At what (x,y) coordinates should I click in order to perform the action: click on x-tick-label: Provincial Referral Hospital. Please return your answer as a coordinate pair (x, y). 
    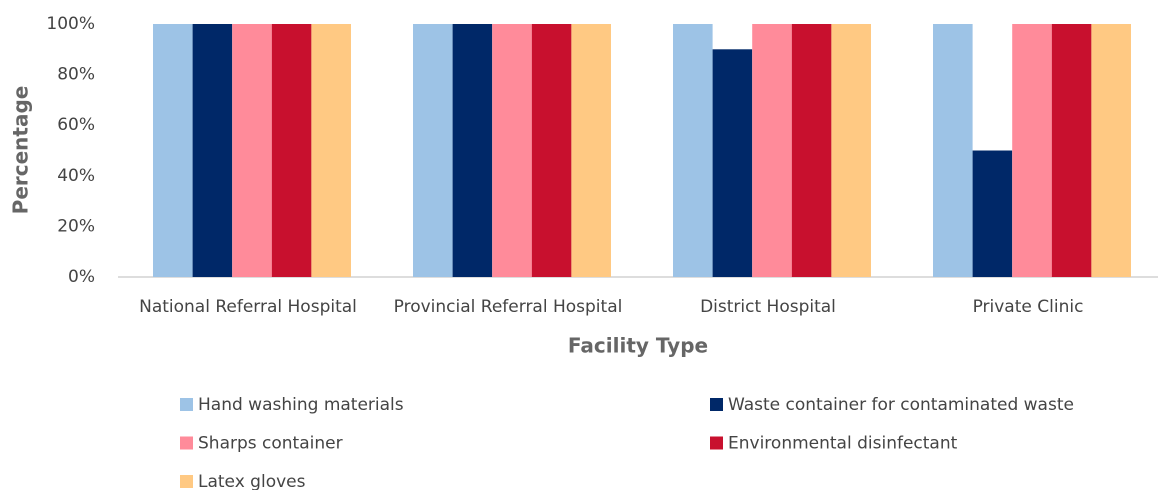
    Looking at the image, I should click on (508, 307).